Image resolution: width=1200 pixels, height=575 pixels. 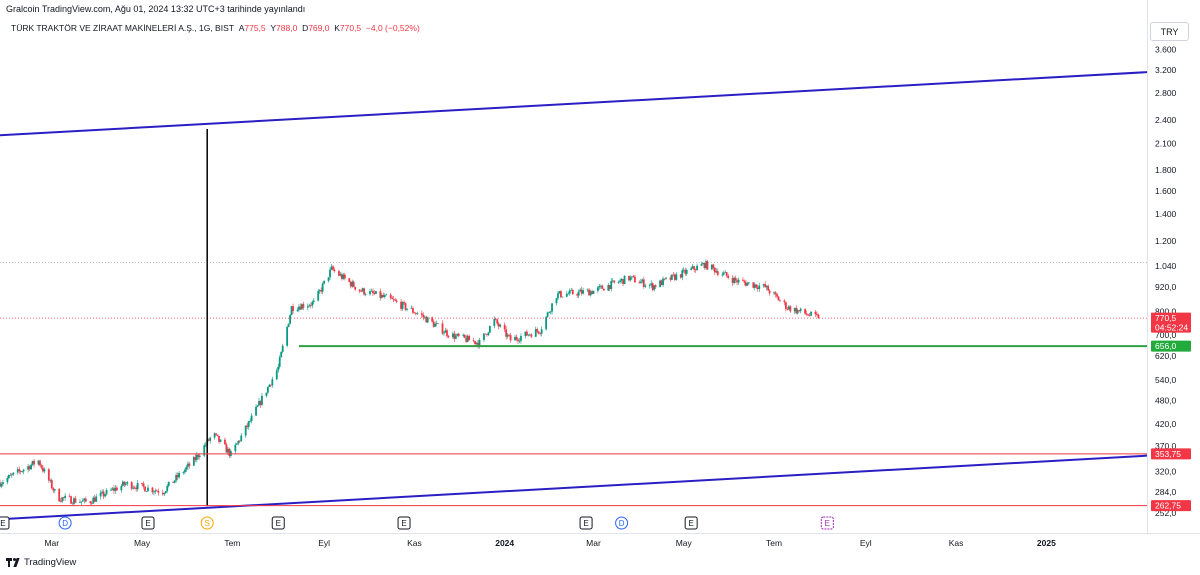 What do you see at coordinates (1171, 454) in the screenshot?
I see `hline-price-label: 353,75` at bounding box center [1171, 454].